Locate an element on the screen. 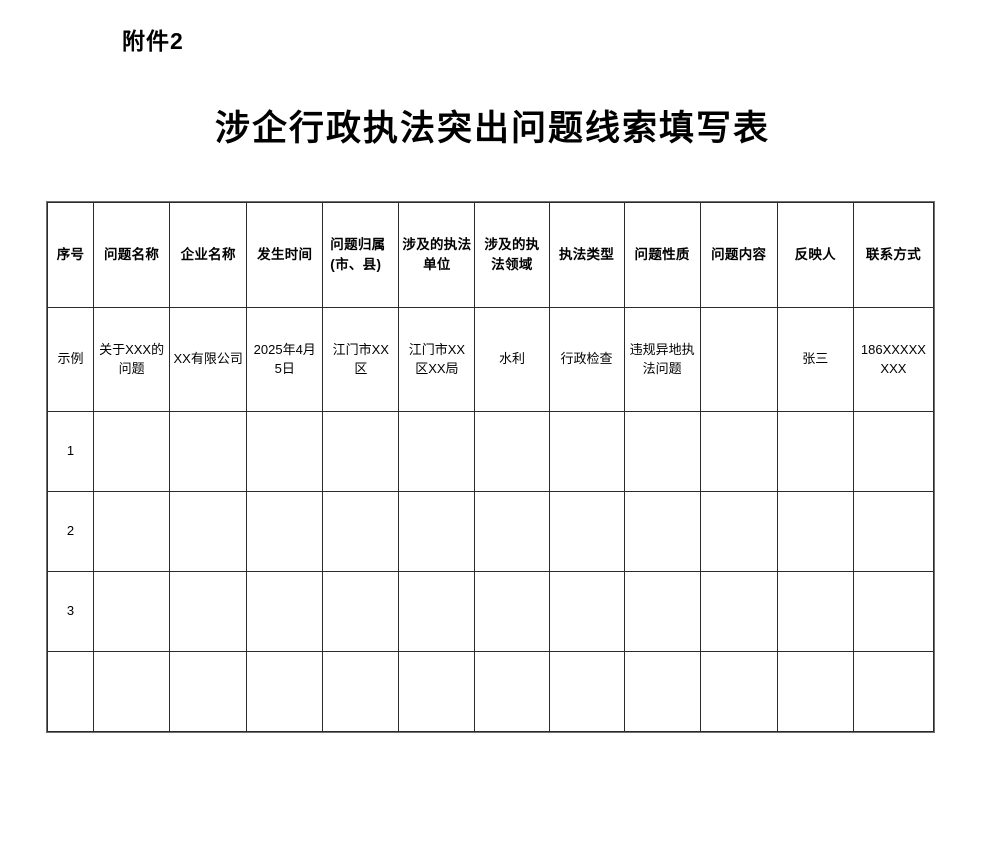 Image resolution: width=985 pixels, height=843 pixels. cell-nature: 违规异地执法问题 is located at coordinates (662, 359).